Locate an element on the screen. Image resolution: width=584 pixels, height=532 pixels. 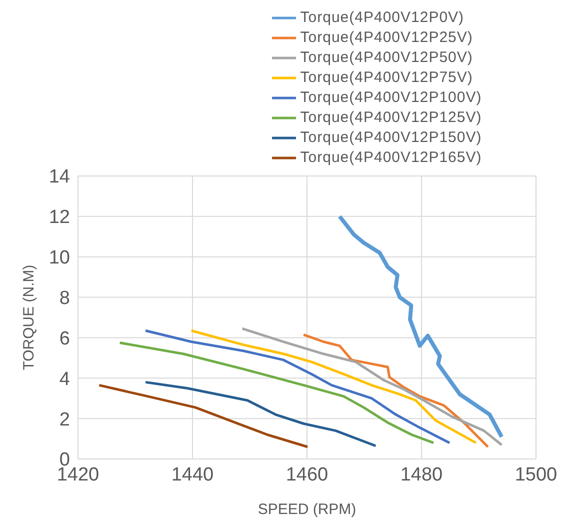
legend-label: Torque(4P400V12P50V) is located at coordinates (386, 58).